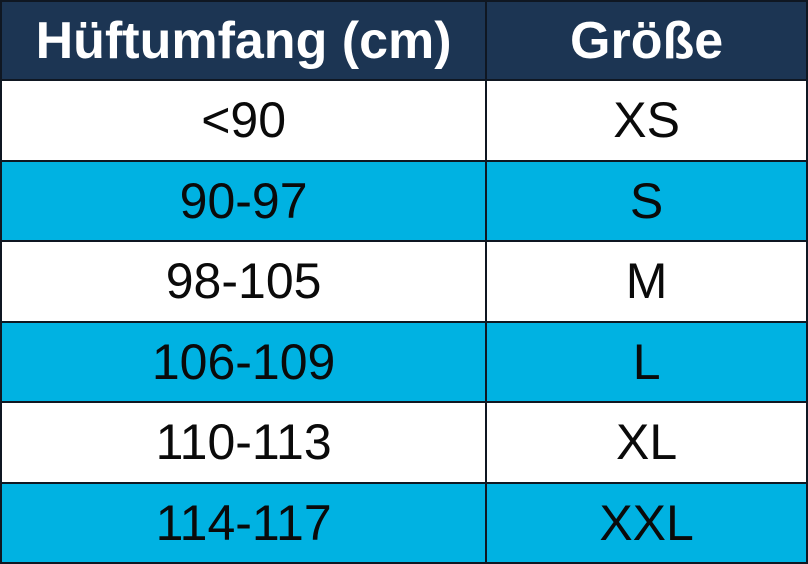 This screenshot has width=808, height=564. What do you see at coordinates (244, 441) in the screenshot?
I see `hip-range-cell: 110-113` at bounding box center [244, 441].